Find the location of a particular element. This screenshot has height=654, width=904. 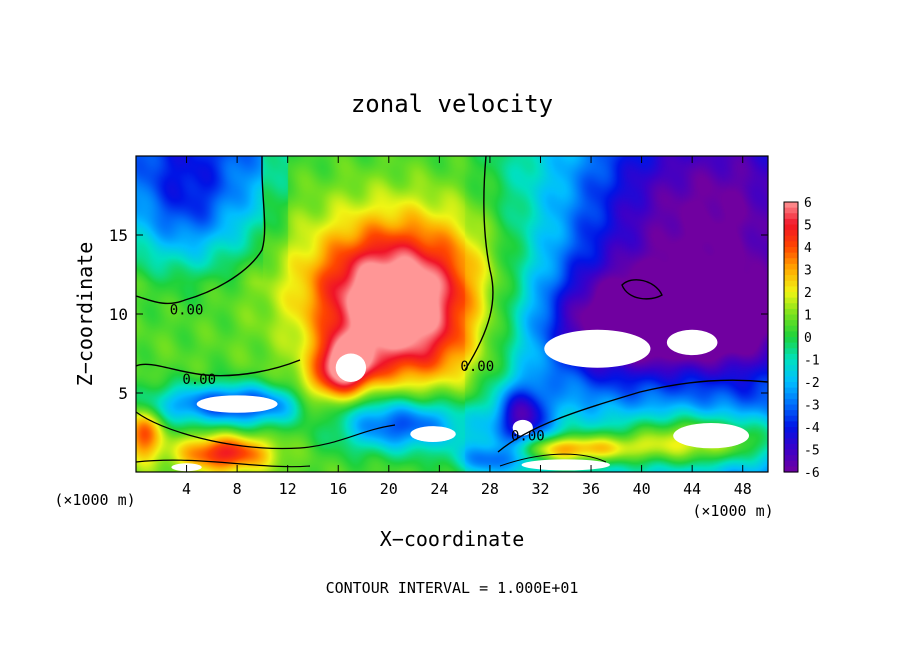

x-tick-label-40: 40 is located at coordinates (642, 489).